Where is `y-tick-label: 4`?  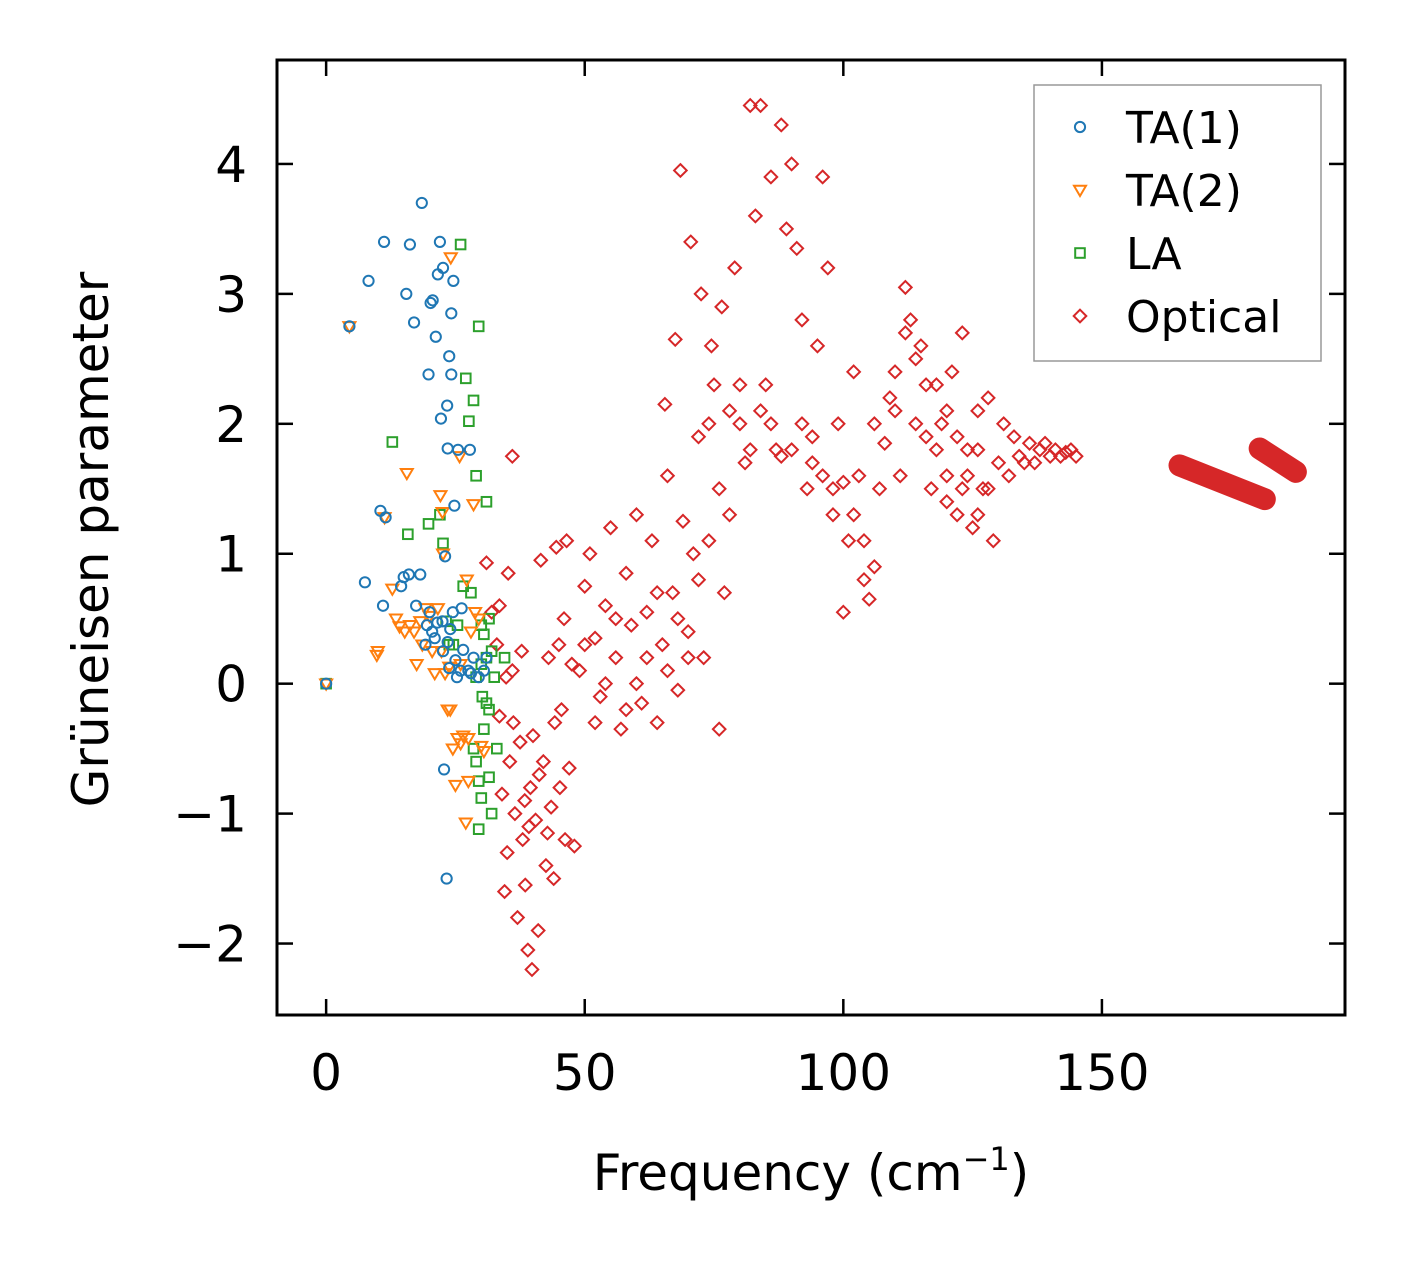 y-tick-label: 4 is located at coordinates (231, 165).